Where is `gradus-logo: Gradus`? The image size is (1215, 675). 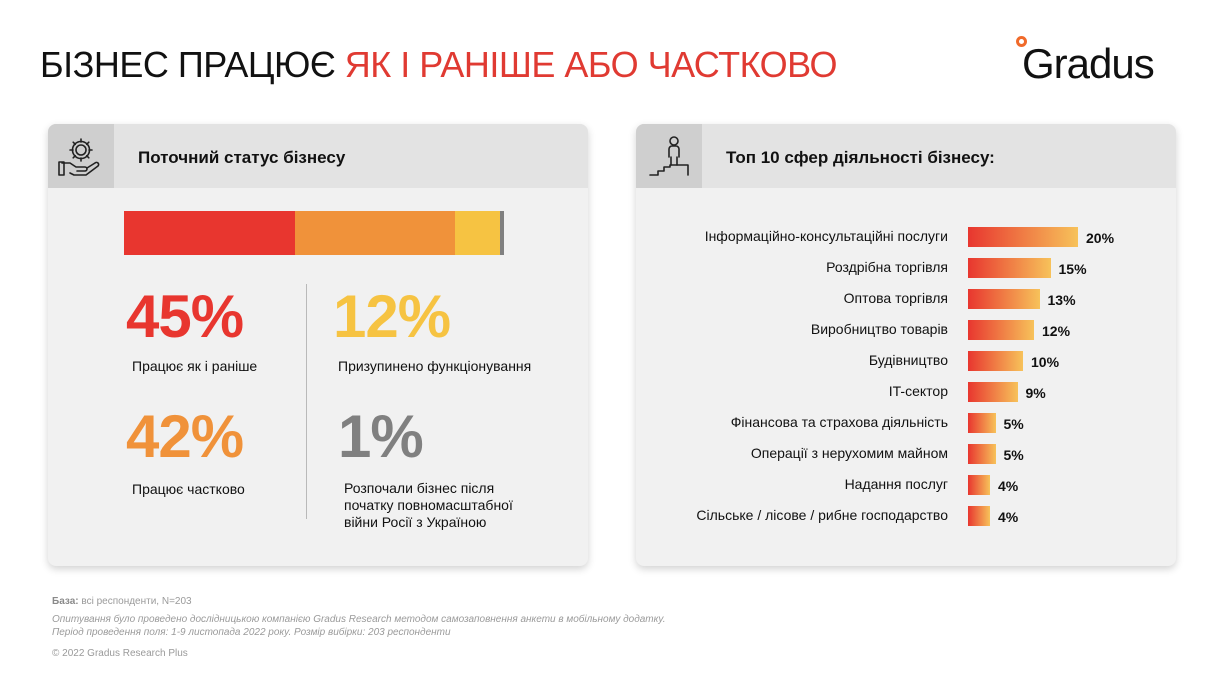
gradus-logo: Gradus is located at coordinates (1097, 60).